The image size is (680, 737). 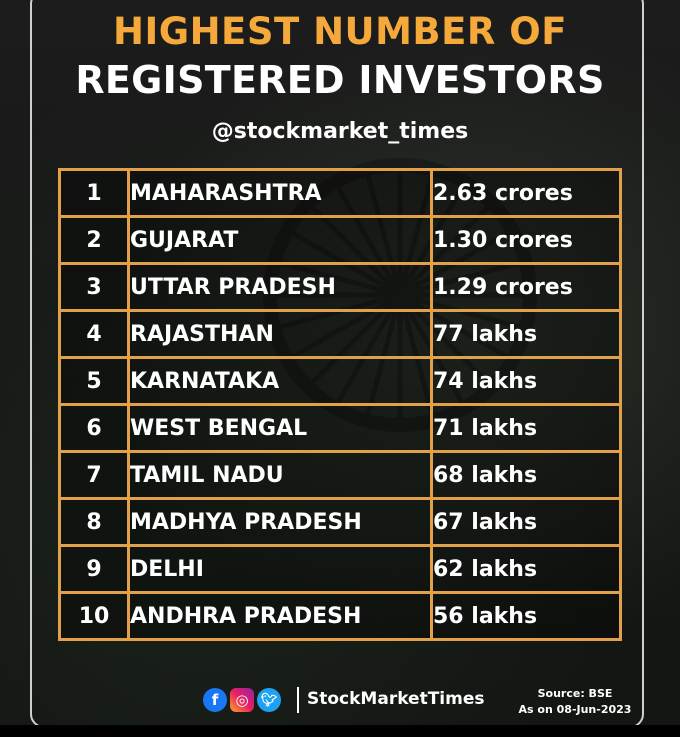 I want to click on state-cell: GUJARAT, so click(x=280, y=240).